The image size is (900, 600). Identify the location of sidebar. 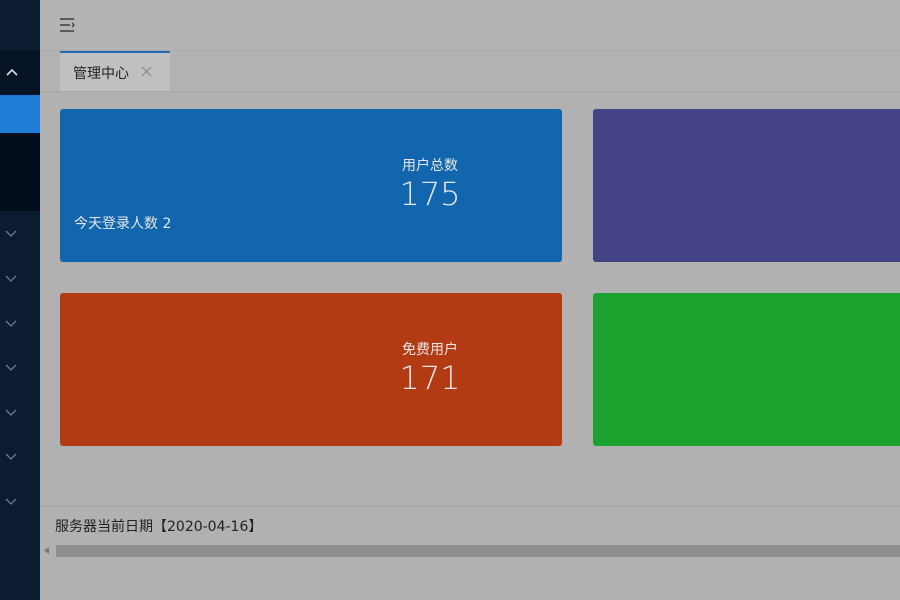
(20, 300).